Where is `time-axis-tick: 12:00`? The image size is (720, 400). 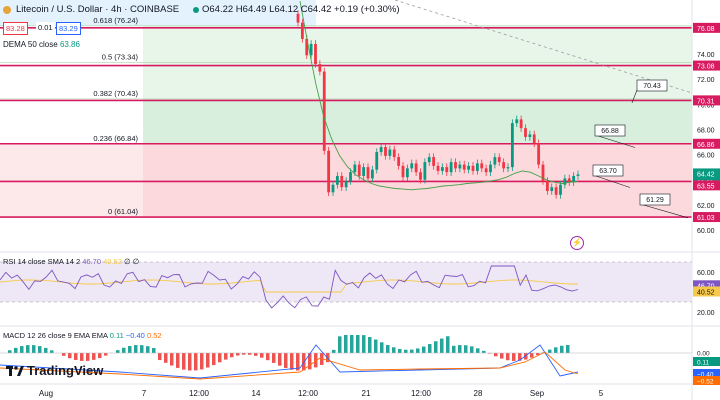 time-axis-tick: 12:00 is located at coordinates (308, 393).